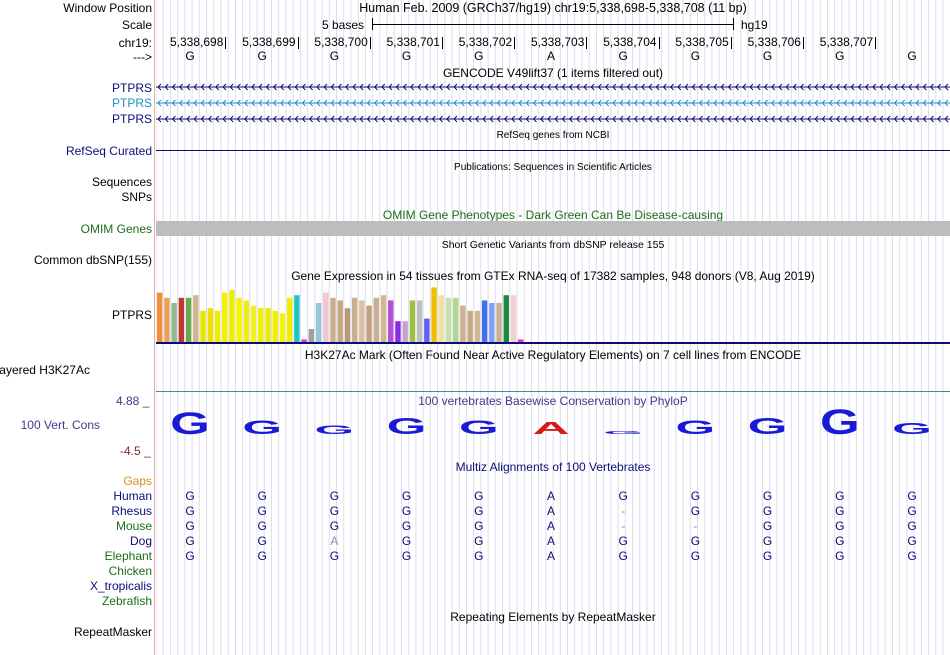  Describe the element at coordinates (553, 343) in the screenshot. I see `gtex-baseline` at that location.